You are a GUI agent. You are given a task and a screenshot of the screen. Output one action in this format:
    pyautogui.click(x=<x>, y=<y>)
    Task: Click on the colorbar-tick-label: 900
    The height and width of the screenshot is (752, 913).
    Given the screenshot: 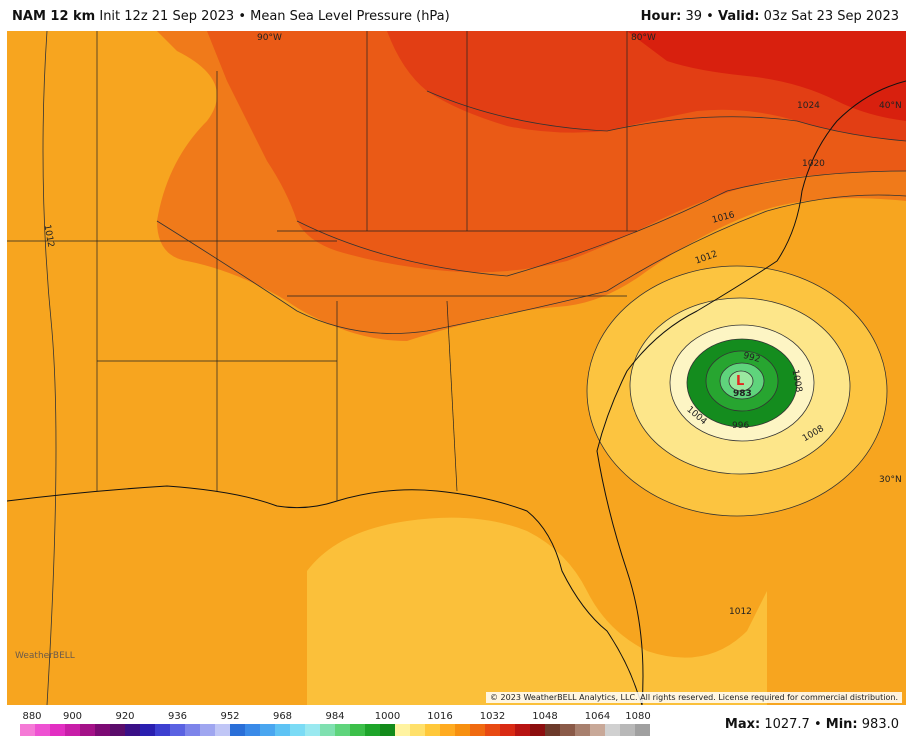 What is the action you would take?
    pyautogui.click(x=72, y=716)
    